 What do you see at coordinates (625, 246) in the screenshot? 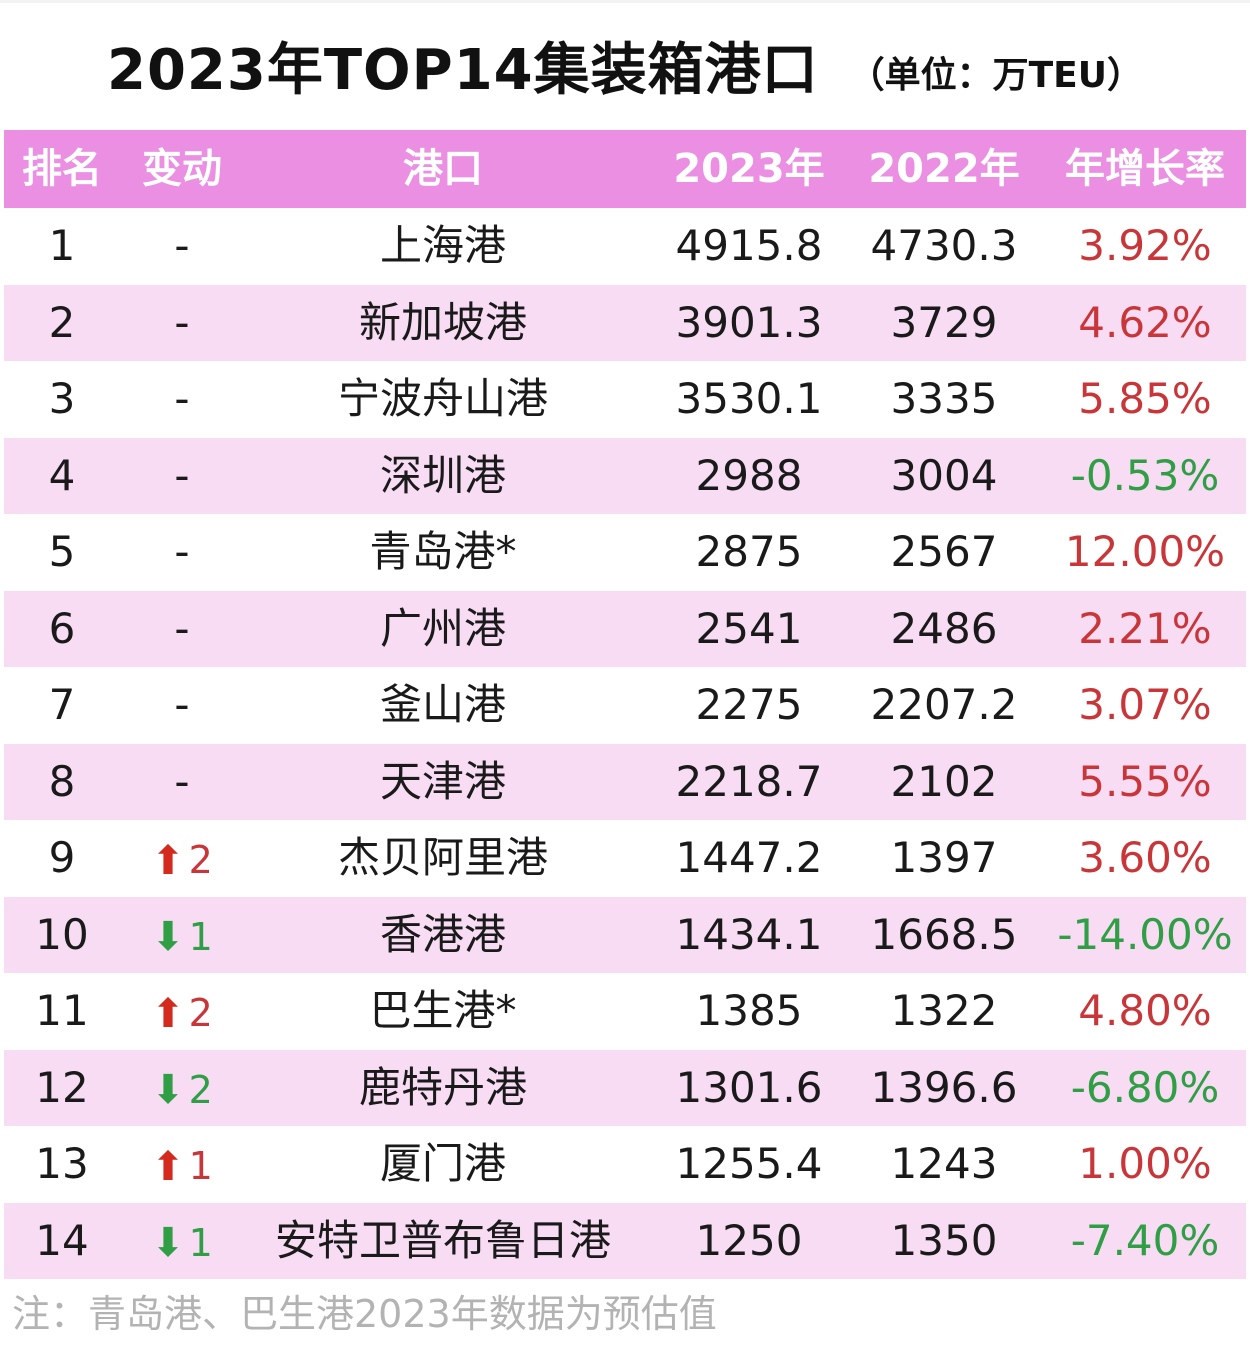
I see `table-row: 1 - 上海港 4915.8 4730.3 3.92%` at bounding box center [625, 246].